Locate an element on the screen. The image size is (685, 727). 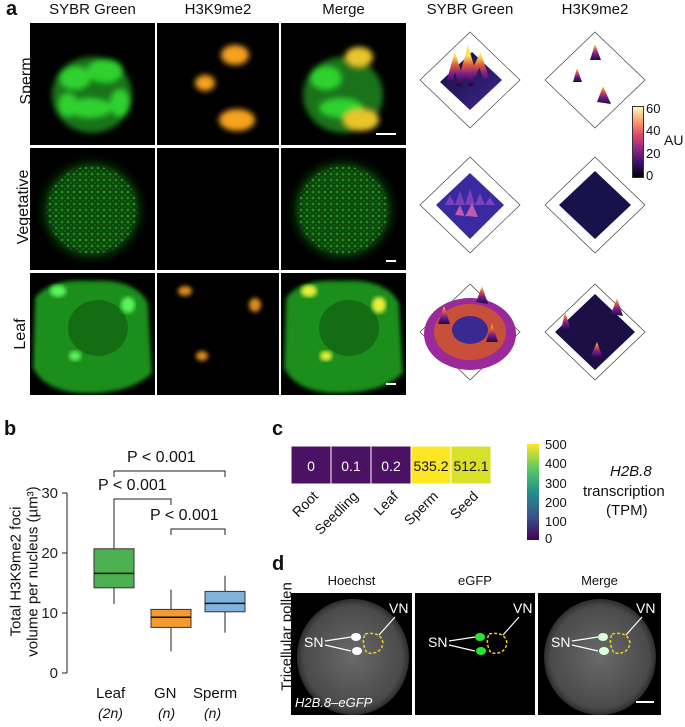
au-tick-60: 60 is located at coordinates (653, 108).